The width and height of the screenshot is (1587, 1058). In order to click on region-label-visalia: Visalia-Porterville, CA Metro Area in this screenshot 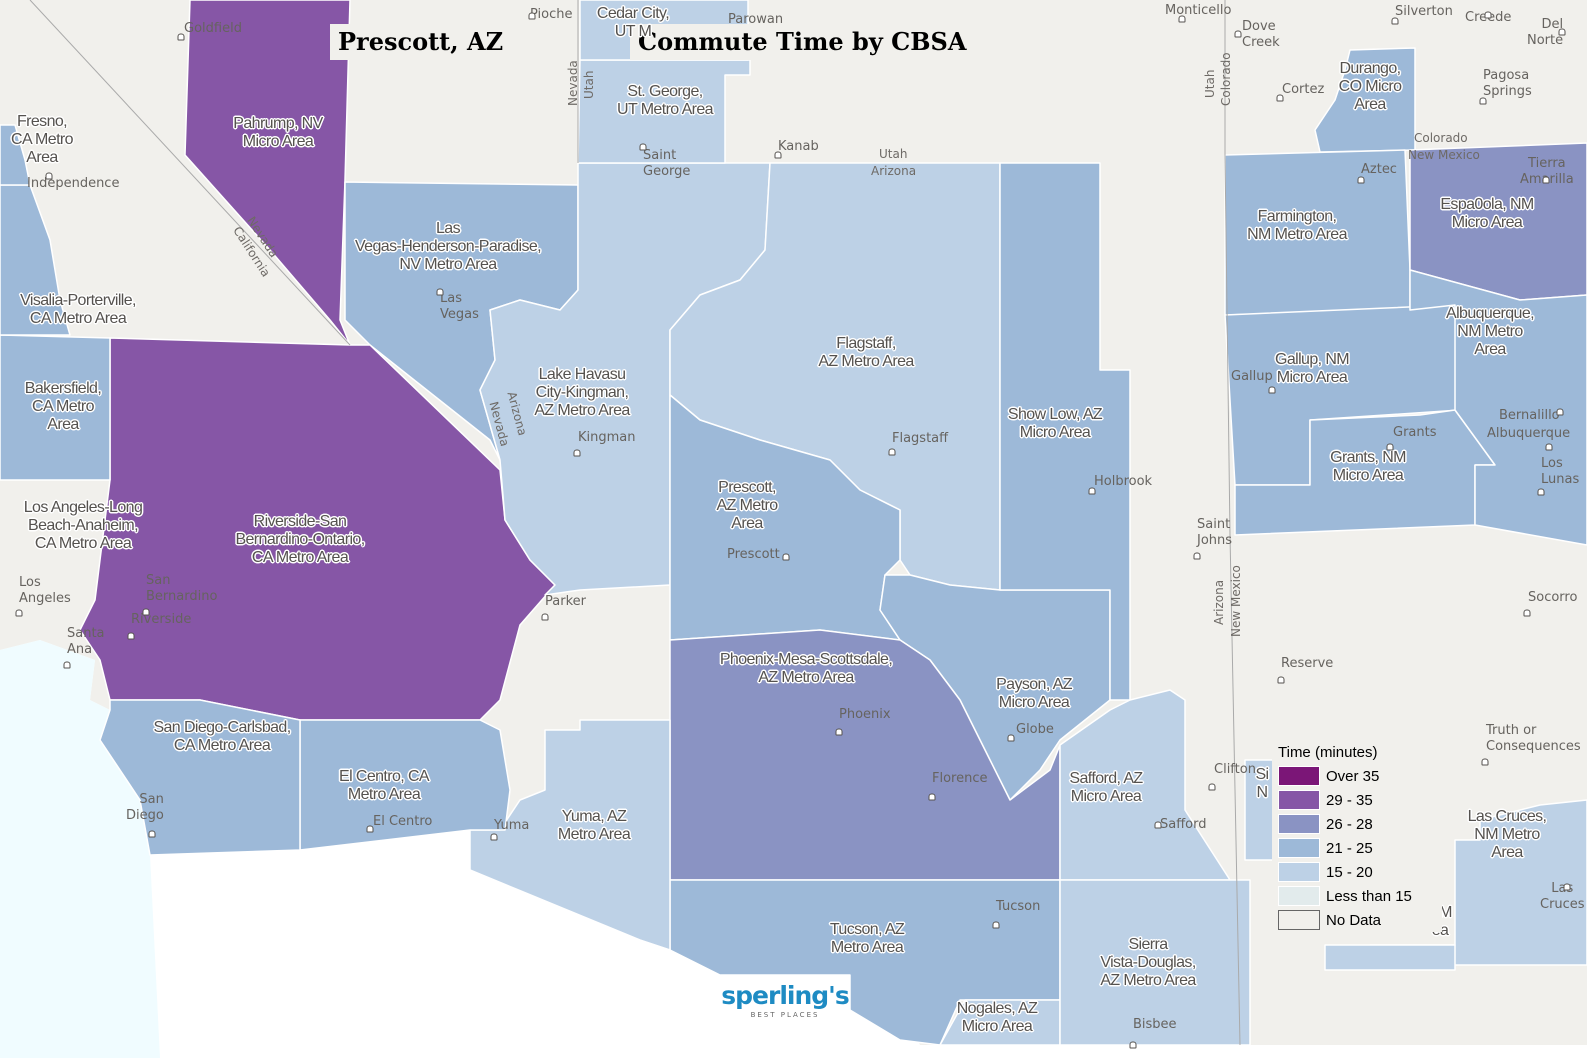, I will do `click(78, 309)`.